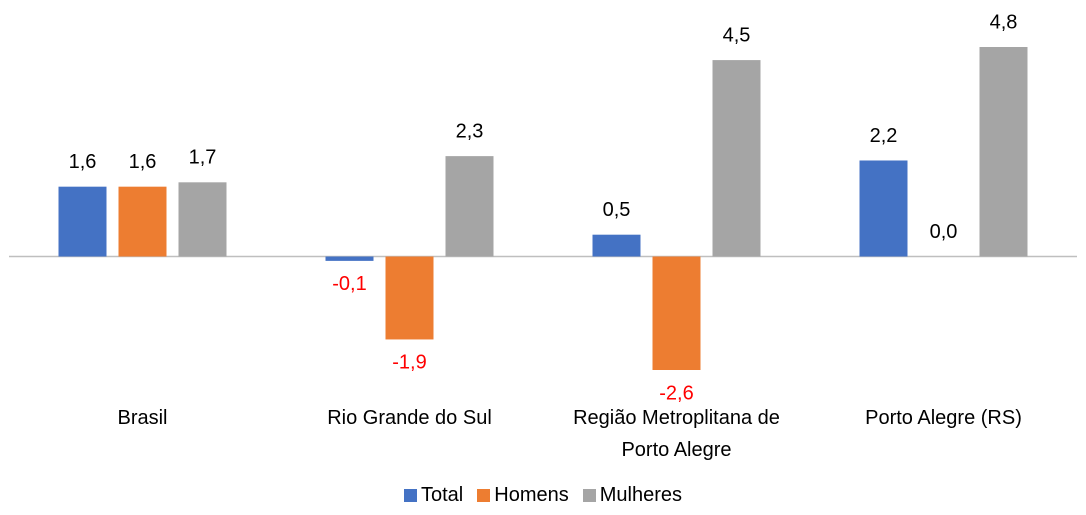 The width and height of the screenshot is (1086, 515). I want to click on data-label: 4,8, so click(1004, 22).